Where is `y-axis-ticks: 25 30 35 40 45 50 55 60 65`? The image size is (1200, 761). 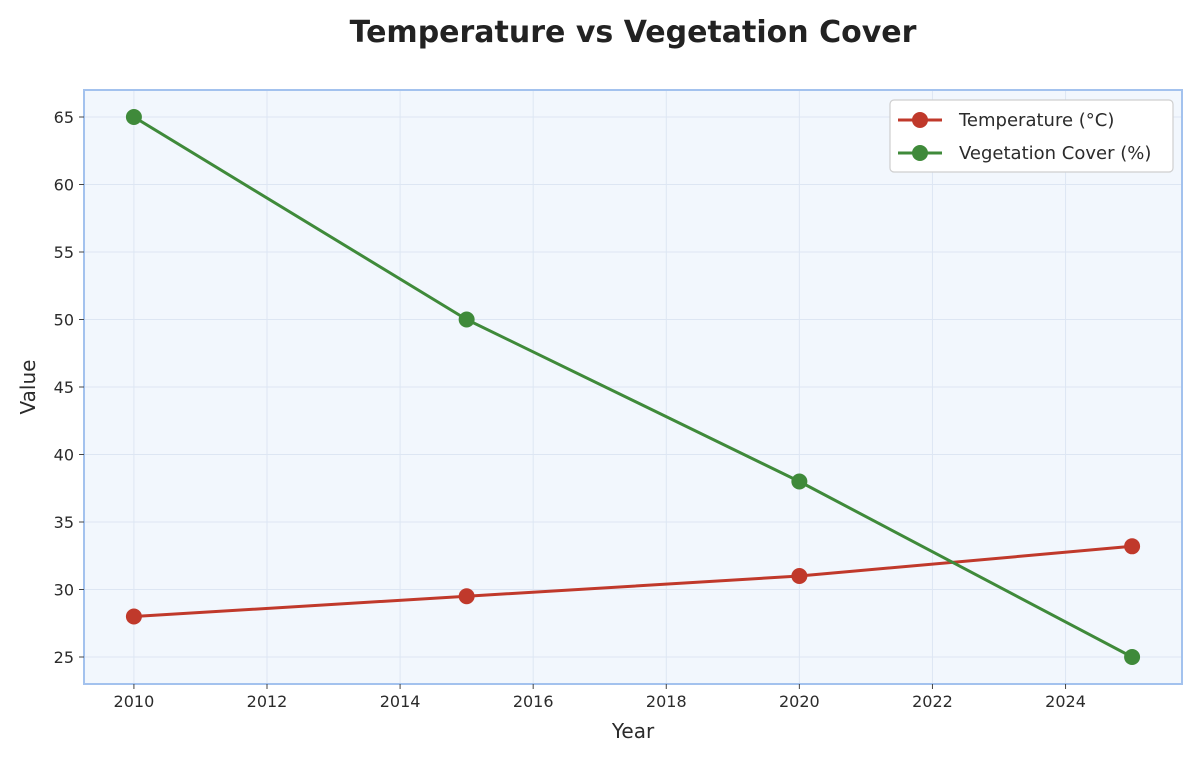 y-axis-ticks: 25 30 35 40 45 50 55 60 65 is located at coordinates (69, 387).